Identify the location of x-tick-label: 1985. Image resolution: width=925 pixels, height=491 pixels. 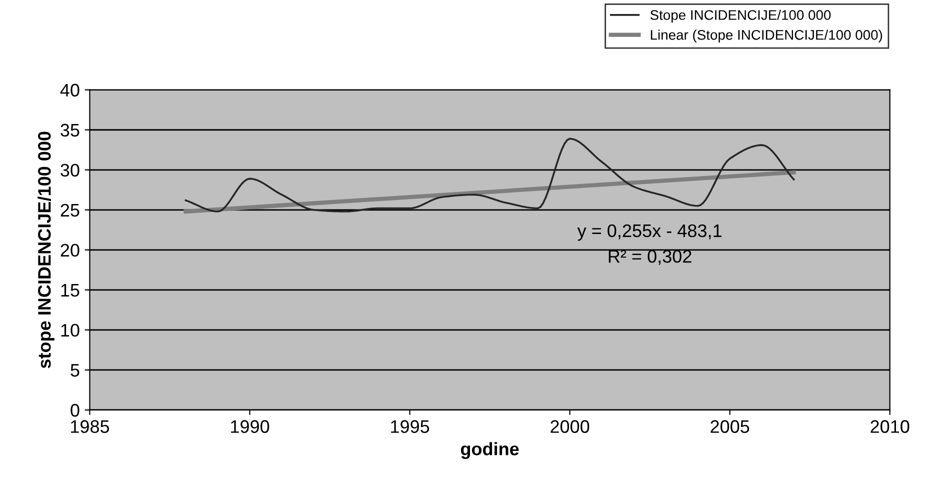
(90, 426).